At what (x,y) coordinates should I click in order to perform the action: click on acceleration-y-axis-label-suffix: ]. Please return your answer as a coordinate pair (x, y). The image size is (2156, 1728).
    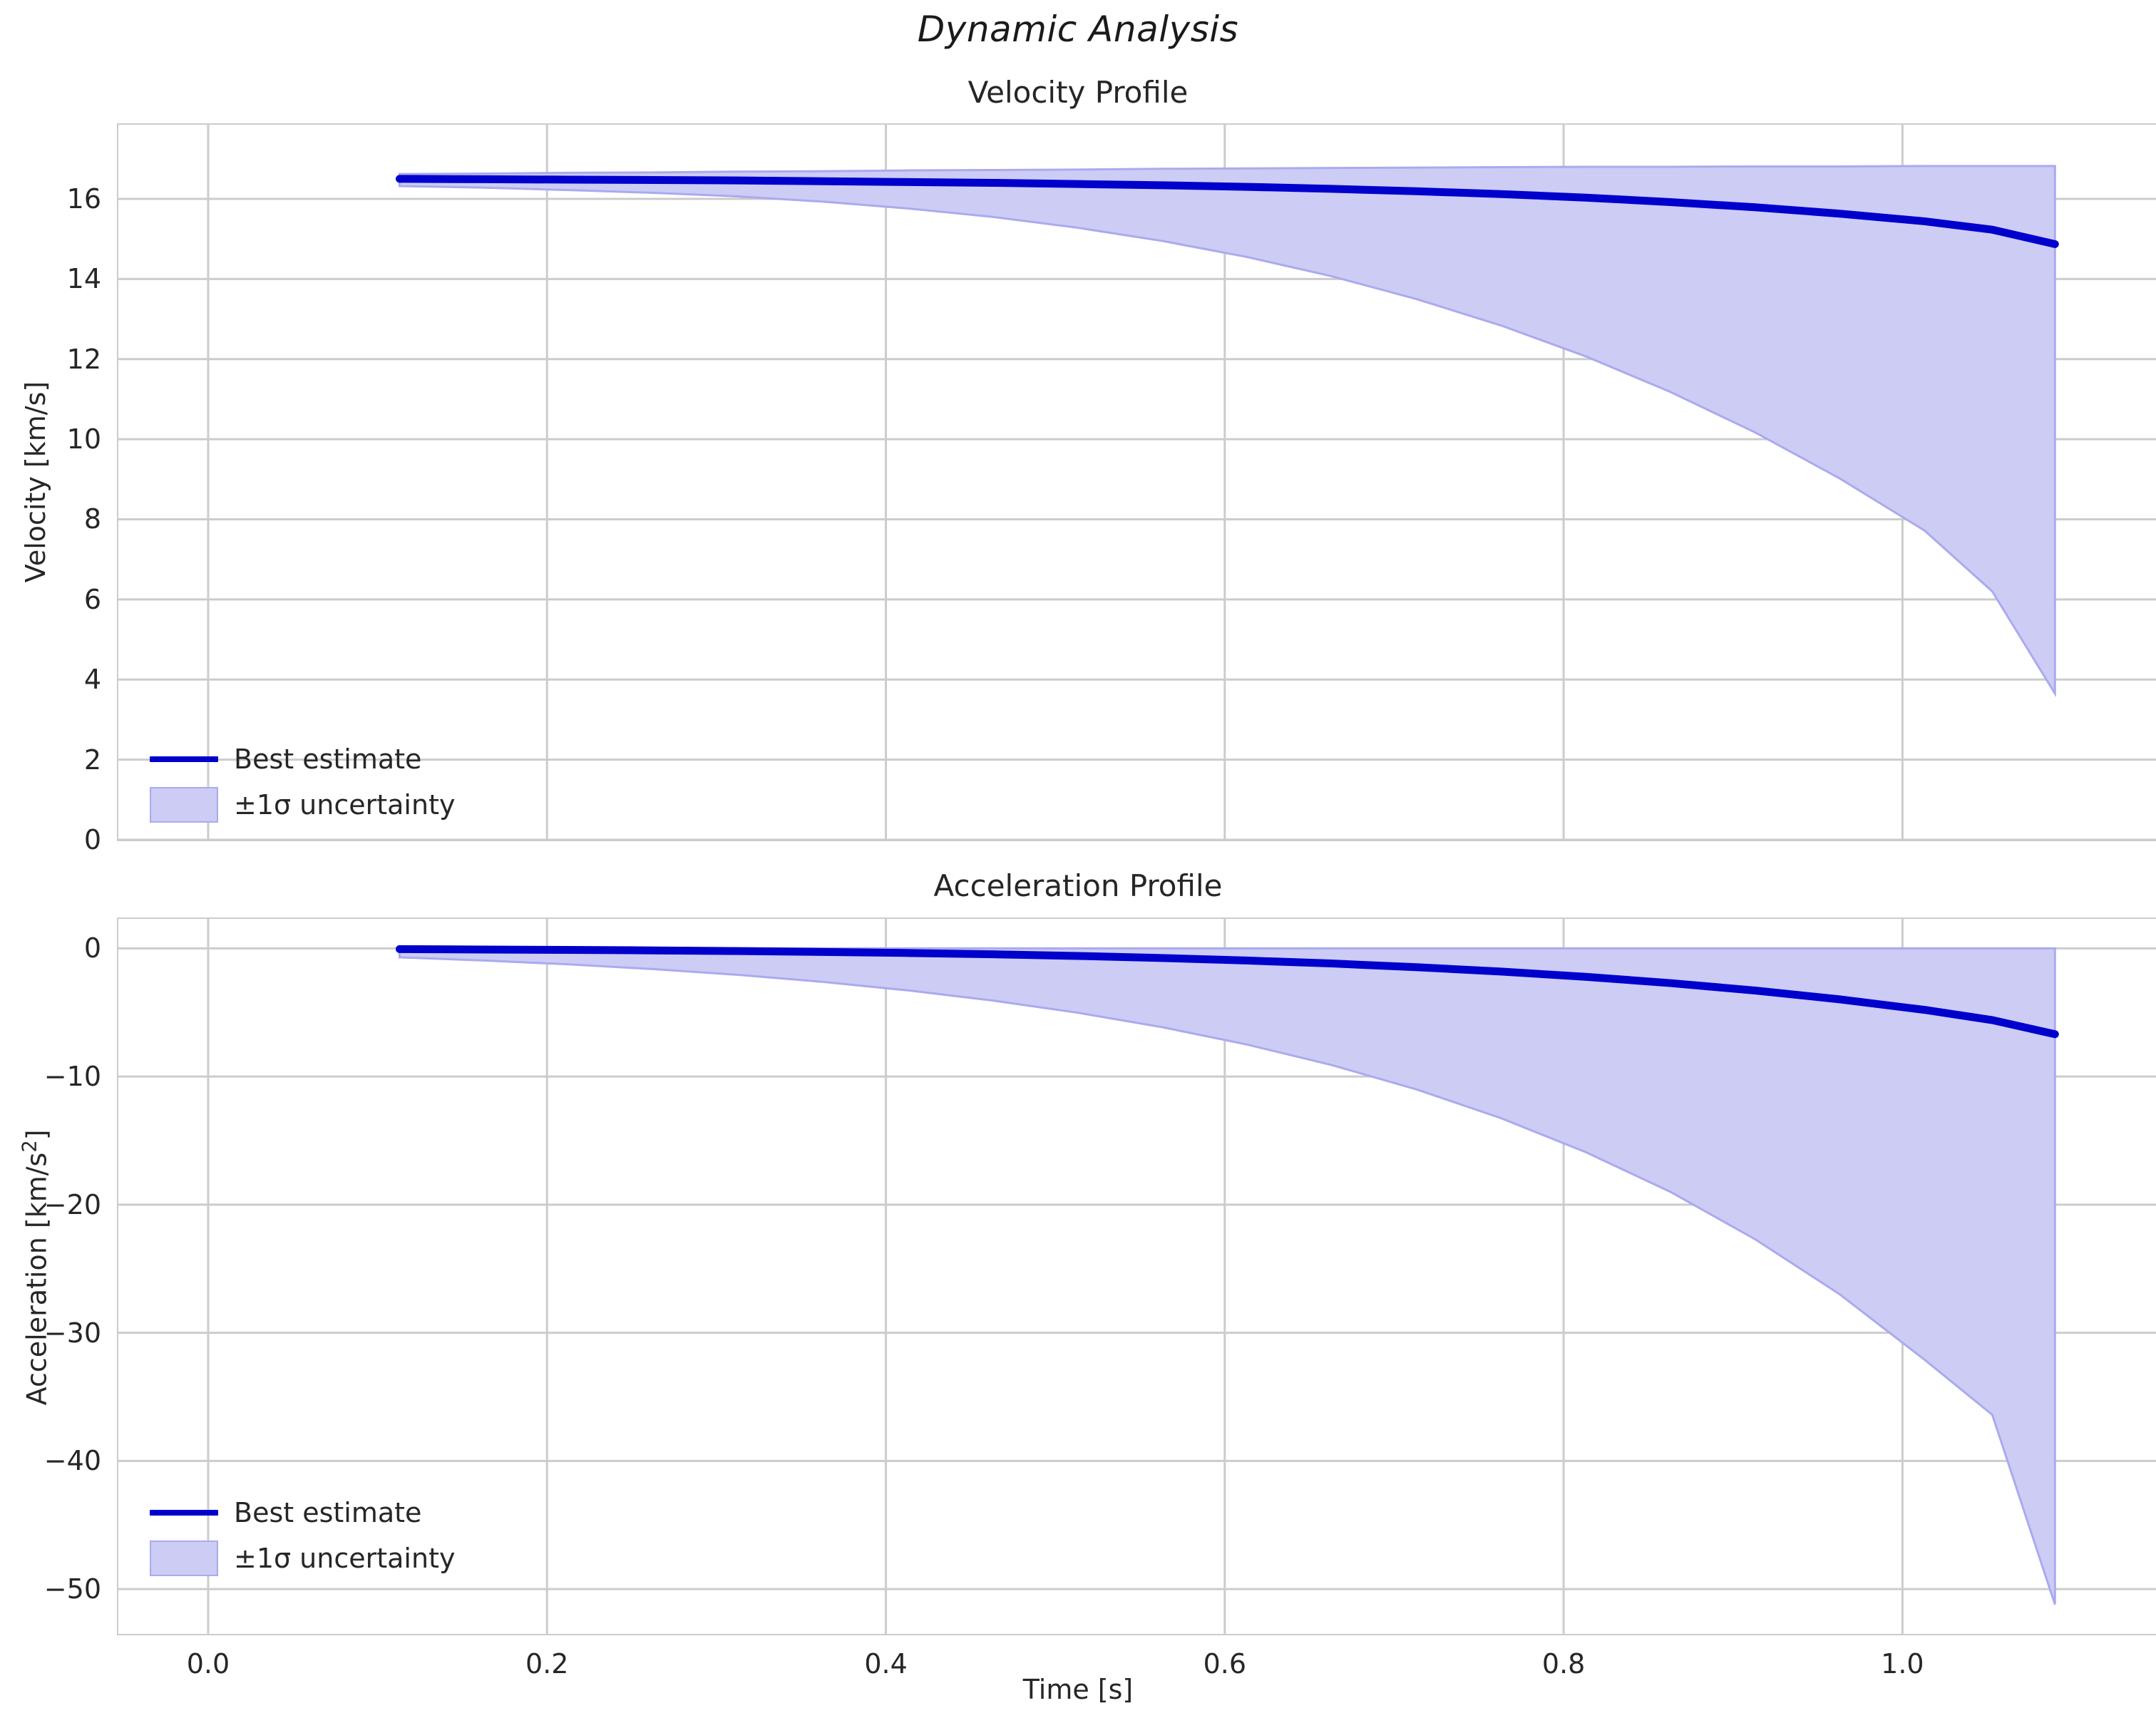
    Looking at the image, I should click on (37, 1135).